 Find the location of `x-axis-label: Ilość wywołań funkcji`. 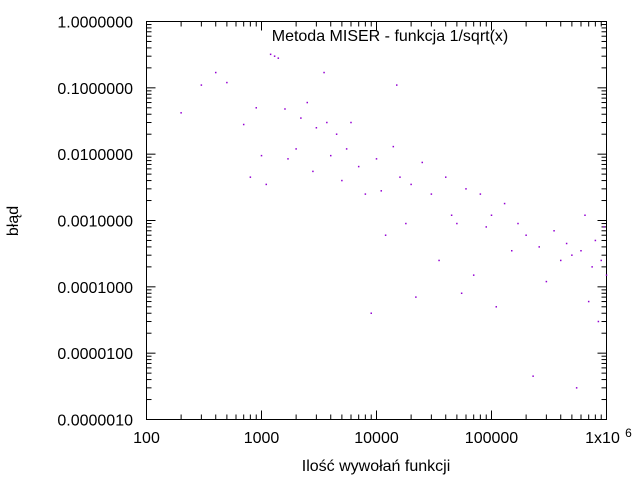

x-axis-label: Ilość wywołań funkcji is located at coordinates (376, 466).